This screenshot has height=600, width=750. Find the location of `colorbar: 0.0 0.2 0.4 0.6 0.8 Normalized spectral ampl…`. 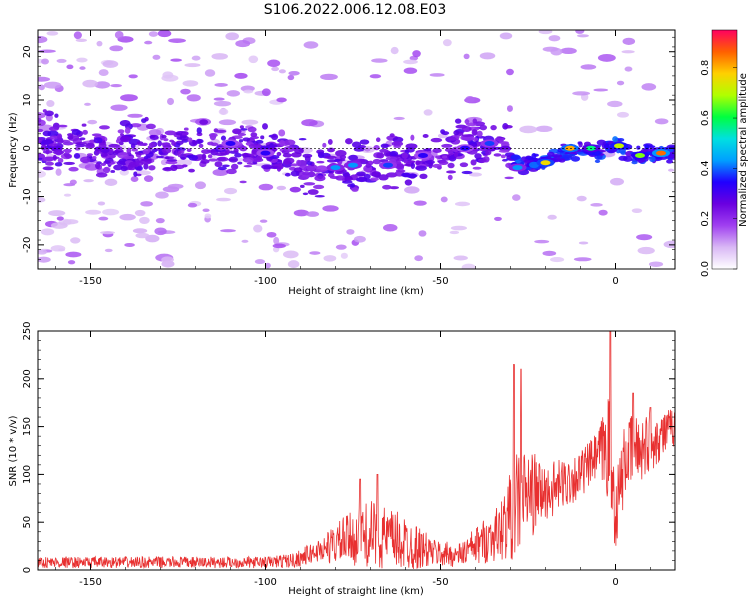

colorbar: 0.0 0.2 0.4 0.6 0.8 Normalized spectral ampl… is located at coordinates (724, 153).